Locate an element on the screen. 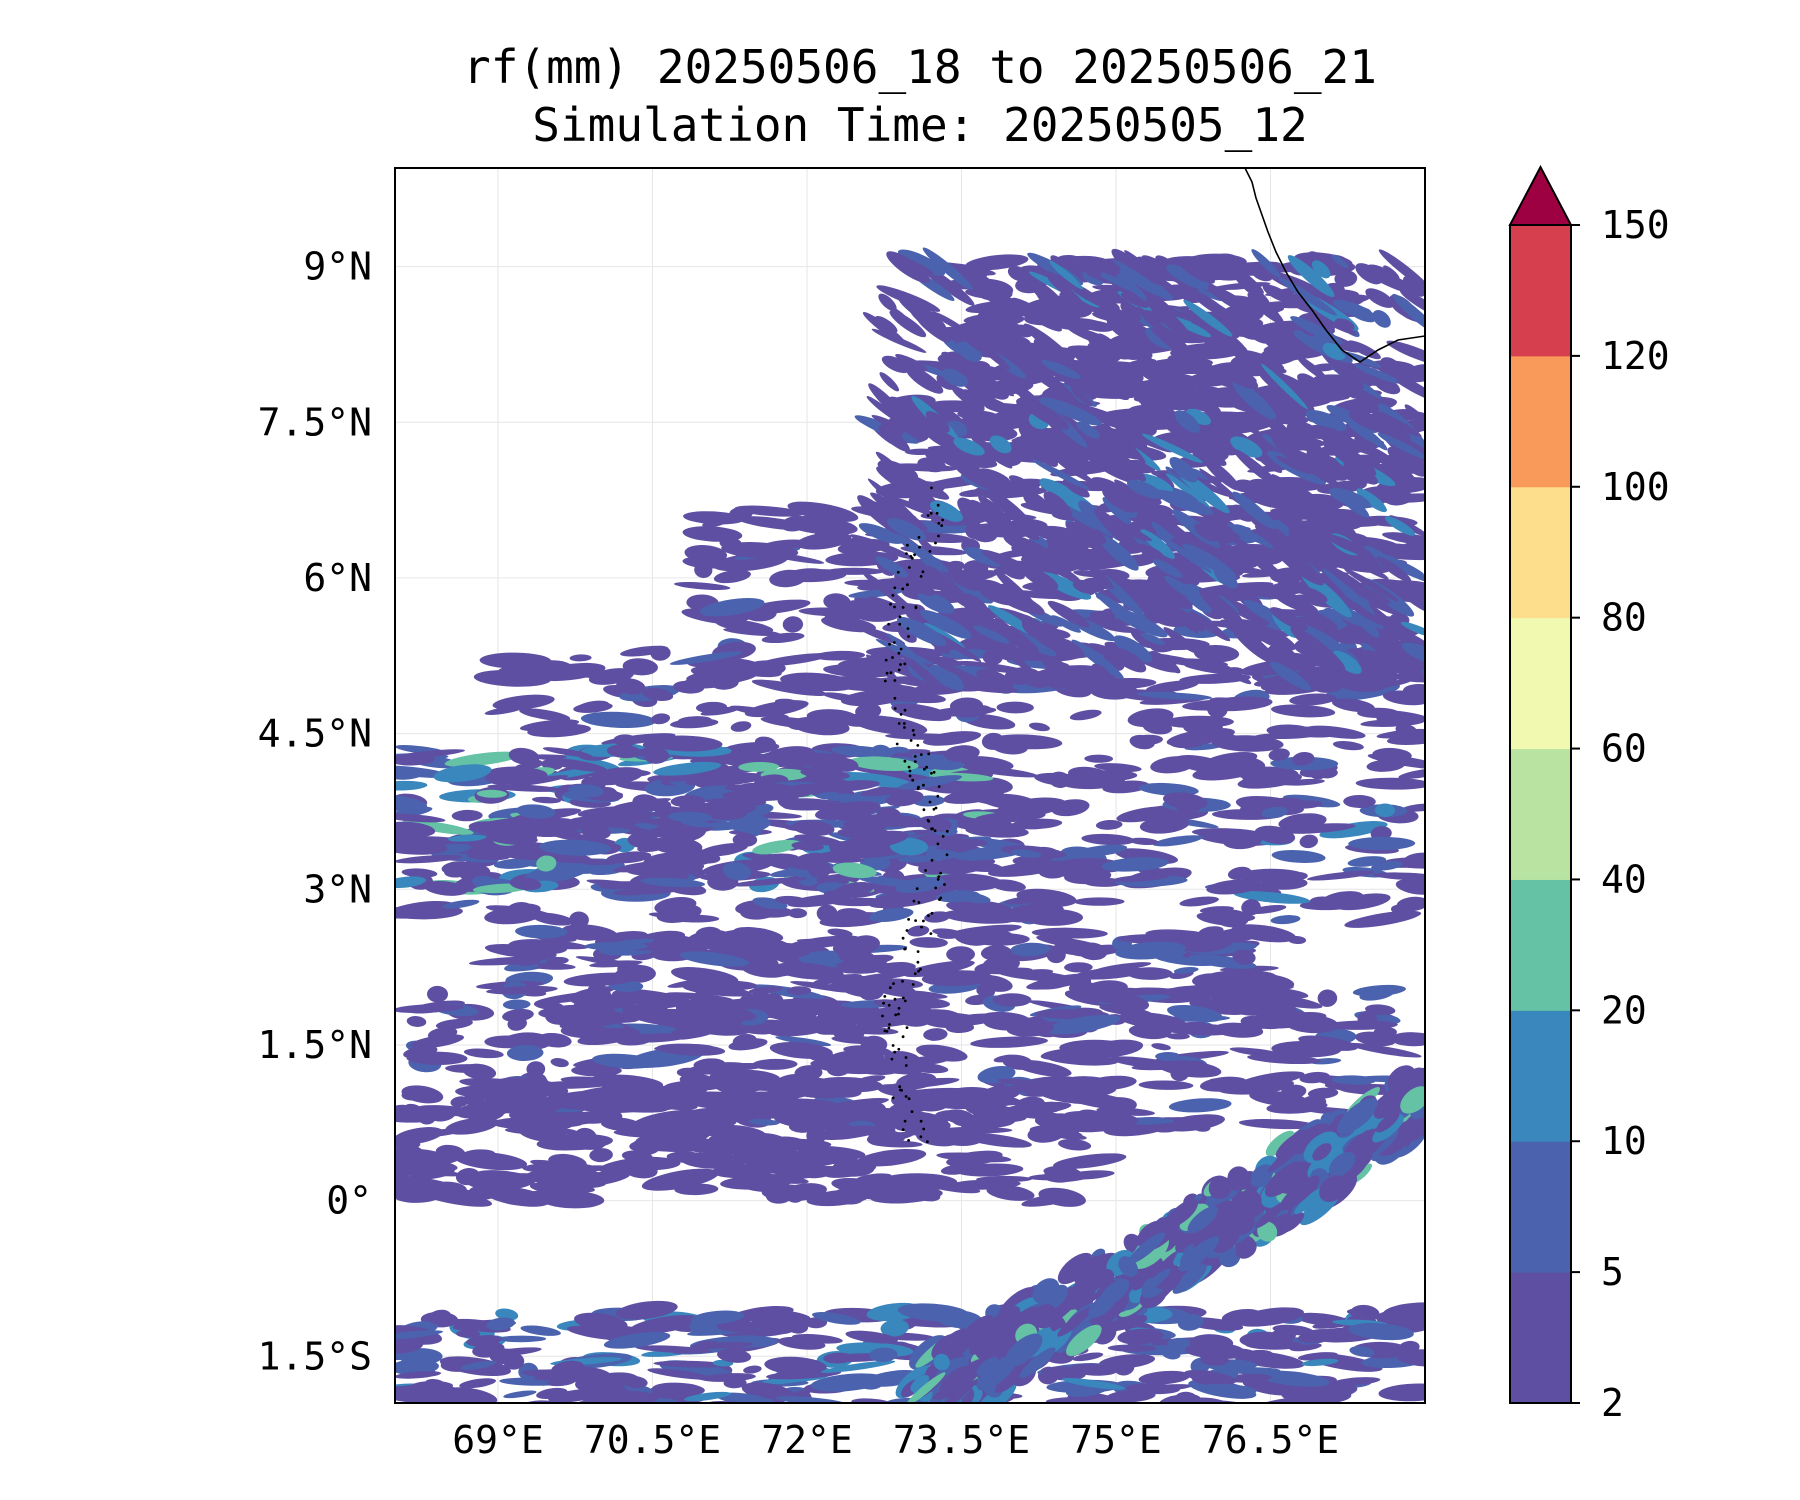  y-tick-label: 0° is located at coordinates (349, 1201).